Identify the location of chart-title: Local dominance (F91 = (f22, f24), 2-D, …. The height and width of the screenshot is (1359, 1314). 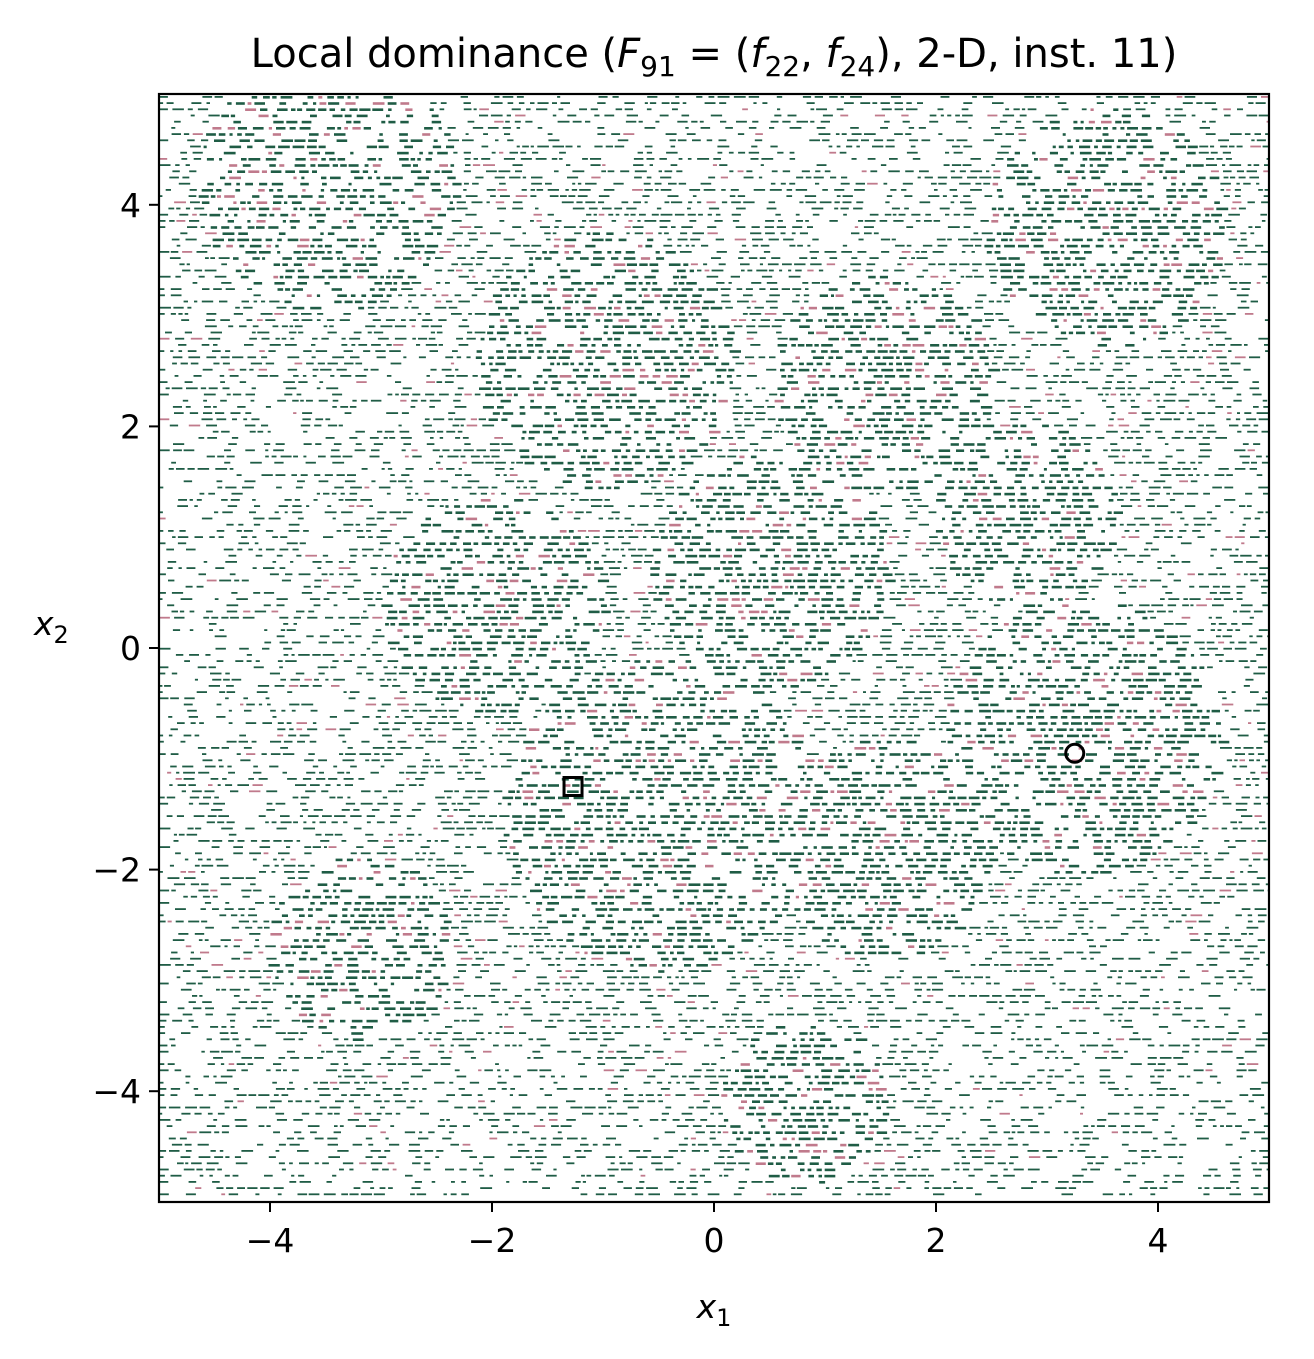
(714, 57).